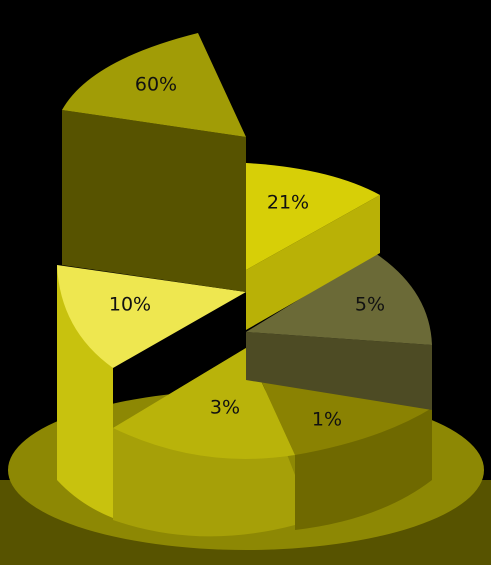 This screenshot has width=491, height=565. I want to click on slice-5-top, so click(339, 299).